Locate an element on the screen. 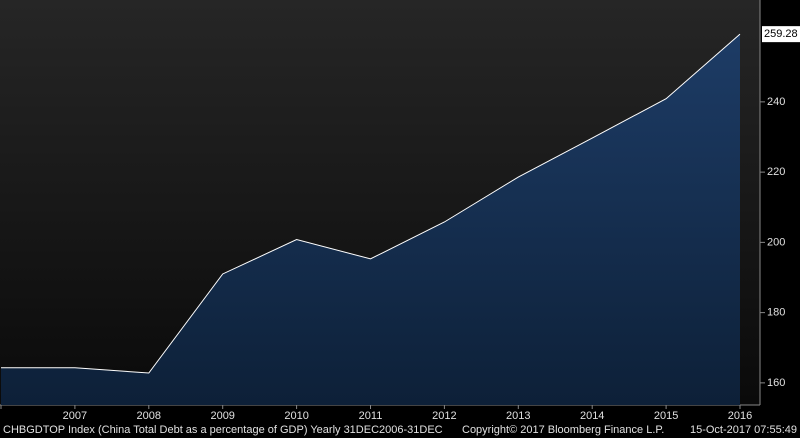 Image resolution: width=800 pixels, height=438 pixels. x-tick-label: 2008 is located at coordinates (149, 416).